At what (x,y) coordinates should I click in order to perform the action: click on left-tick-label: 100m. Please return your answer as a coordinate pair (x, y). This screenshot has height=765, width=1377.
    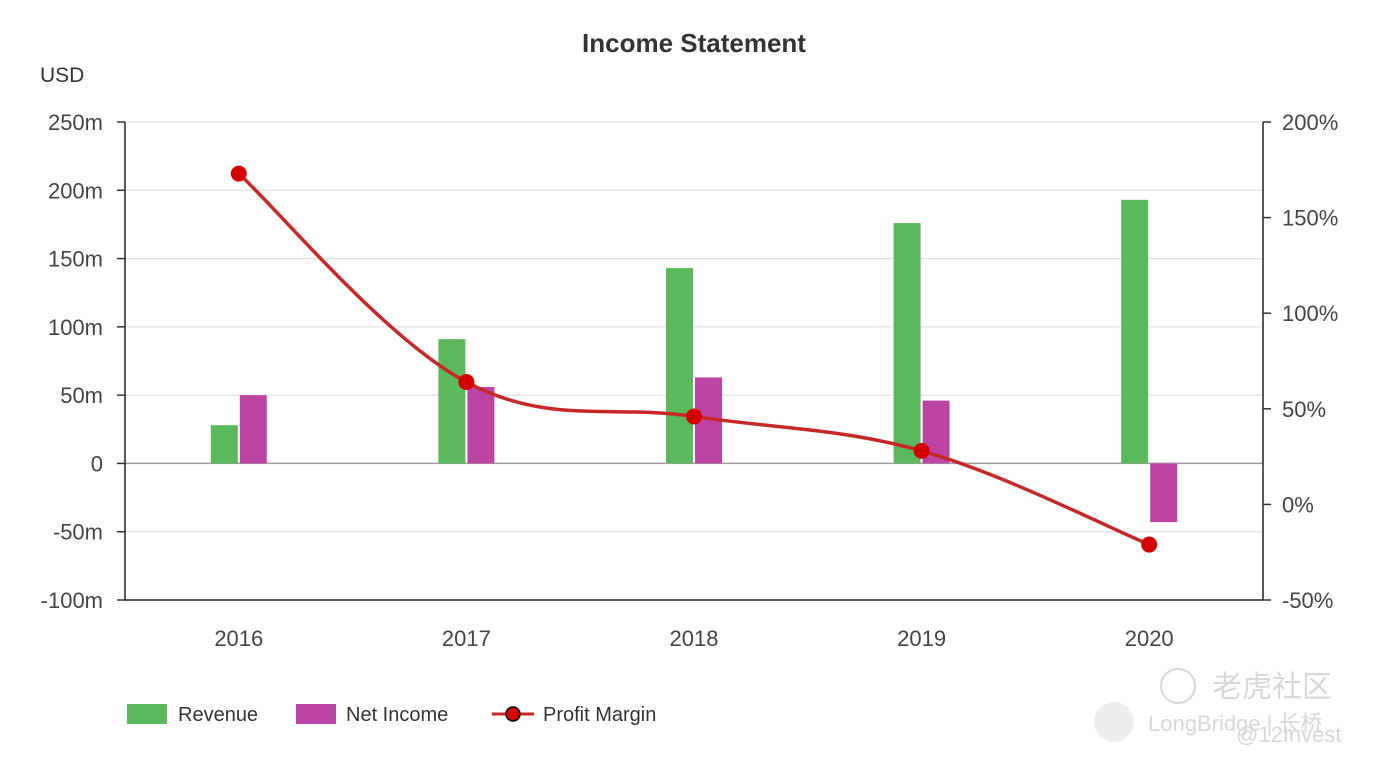
    Looking at the image, I should click on (75, 327).